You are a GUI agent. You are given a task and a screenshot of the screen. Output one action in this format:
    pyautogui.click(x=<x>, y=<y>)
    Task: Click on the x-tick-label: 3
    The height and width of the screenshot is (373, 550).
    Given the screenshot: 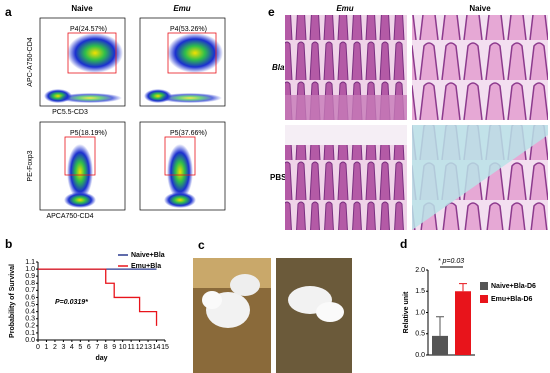 What is the action you would take?
    pyautogui.click(x=63, y=347)
    